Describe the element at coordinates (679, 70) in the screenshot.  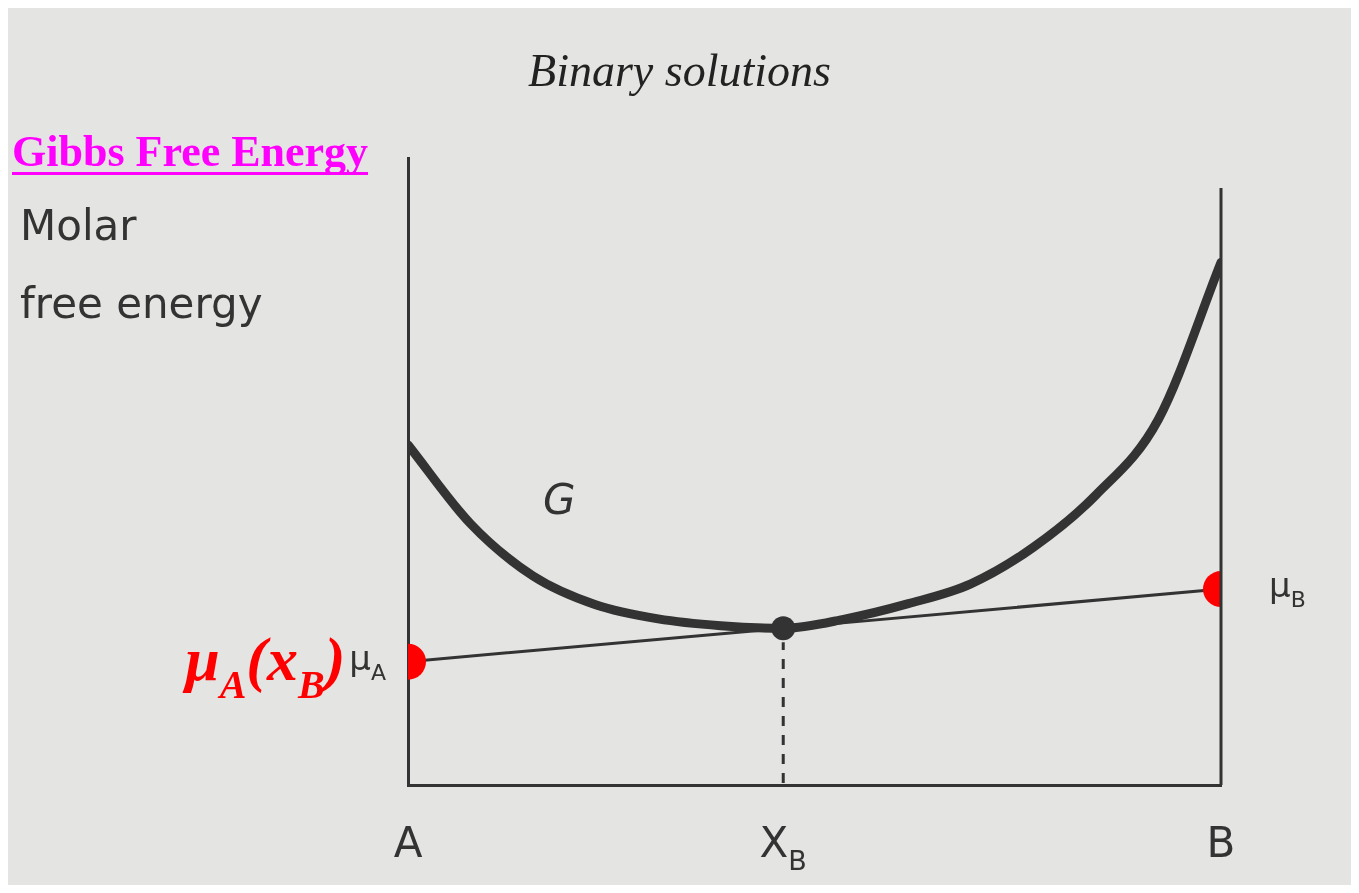
I see `chart-title: Binary solutions` at that location.